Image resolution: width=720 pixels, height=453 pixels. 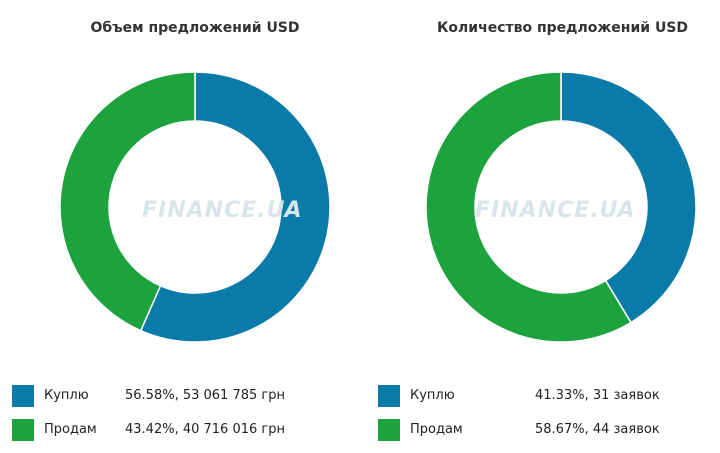 I want to click on chart-title: Количество предложений USD, so click(x=562, y=28).